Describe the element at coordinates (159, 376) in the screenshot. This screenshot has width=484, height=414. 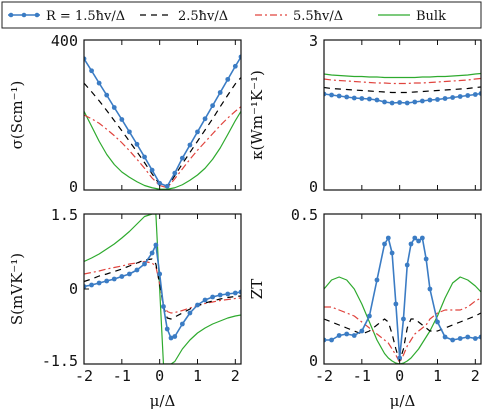
I see `x-tick-label: 0` at that location.